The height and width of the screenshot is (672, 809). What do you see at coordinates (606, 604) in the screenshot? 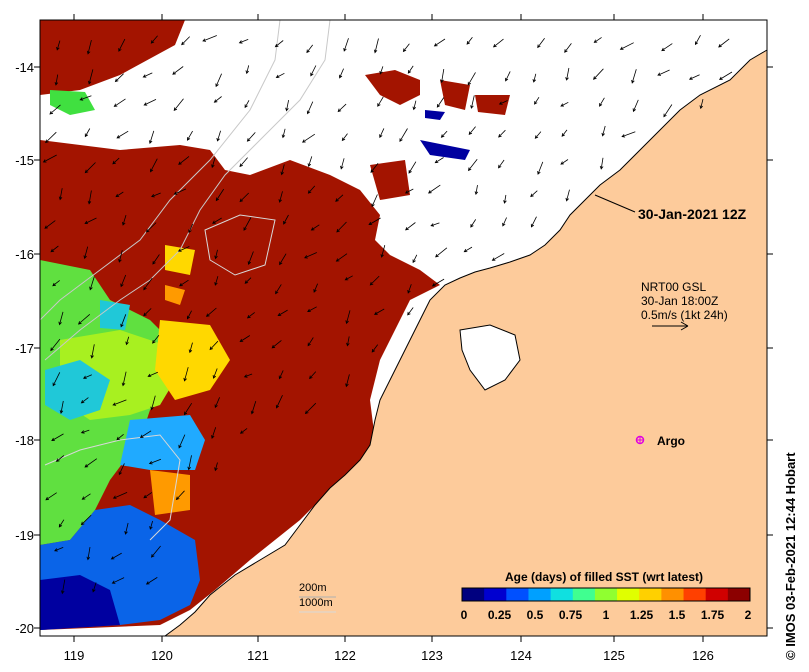
I see `colorbar: 0 0.25 0.5 0.75 1 1.25 1.5 1.75 2` at bounding box center [606, 604].